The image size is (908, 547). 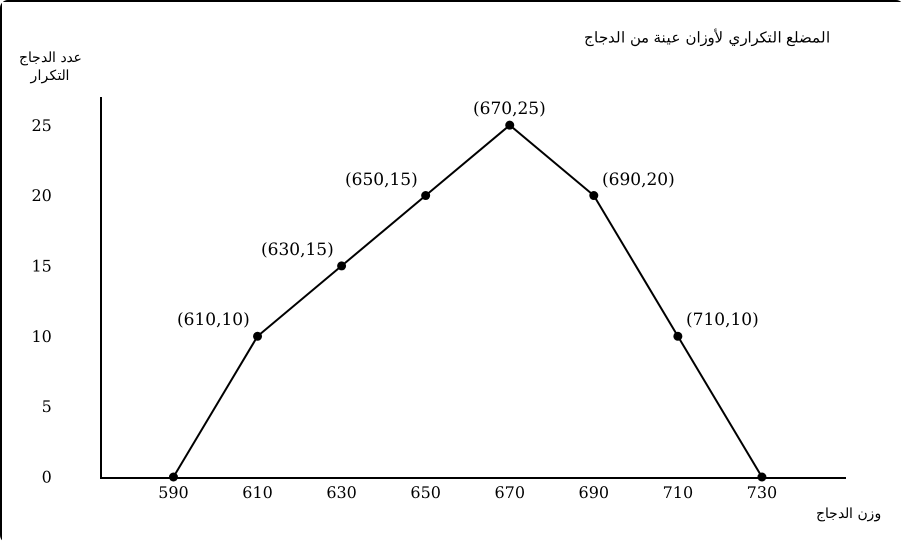 I want to click on annotation: (610,10), so click(x=213, y=320).